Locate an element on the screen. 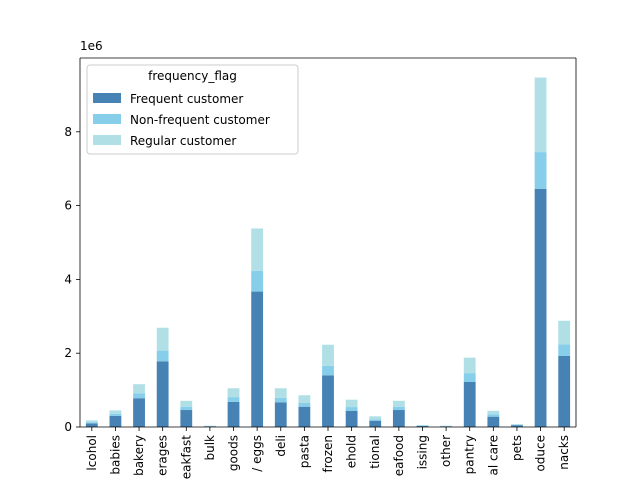  x-tick-label: bulk is located at coordinates (210, 448).